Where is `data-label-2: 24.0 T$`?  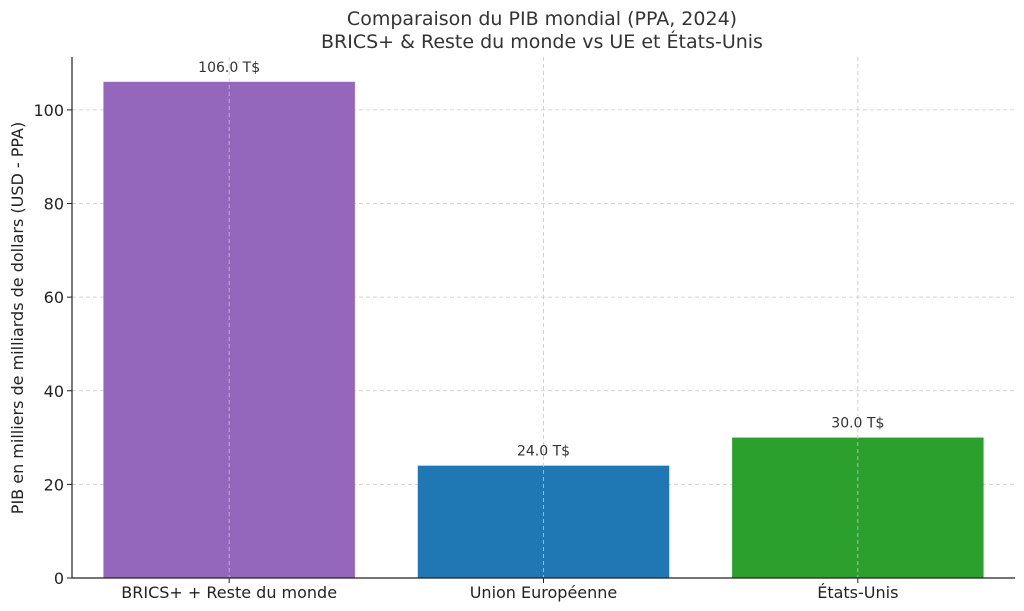
data-label-2: 24.0 T$ is located at coordinates (543, 452).